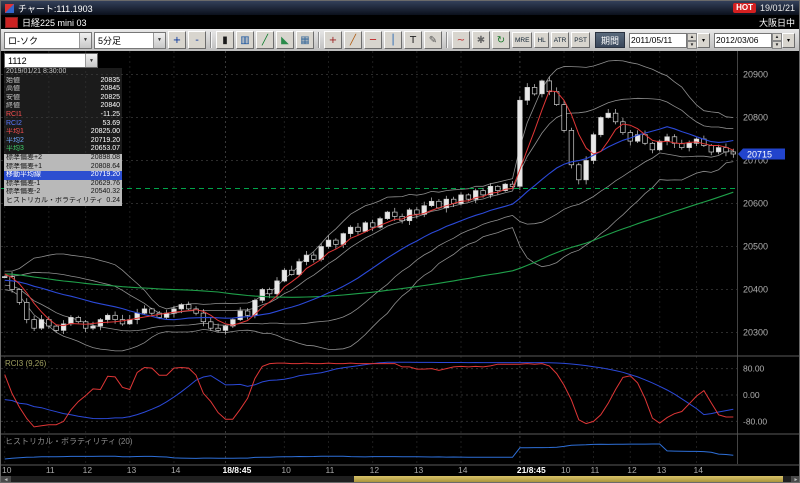 The width and height of the screenshot is (800, 483). I want to click on horizontal-scrollbar: ◄ ►, so click(400, 479).